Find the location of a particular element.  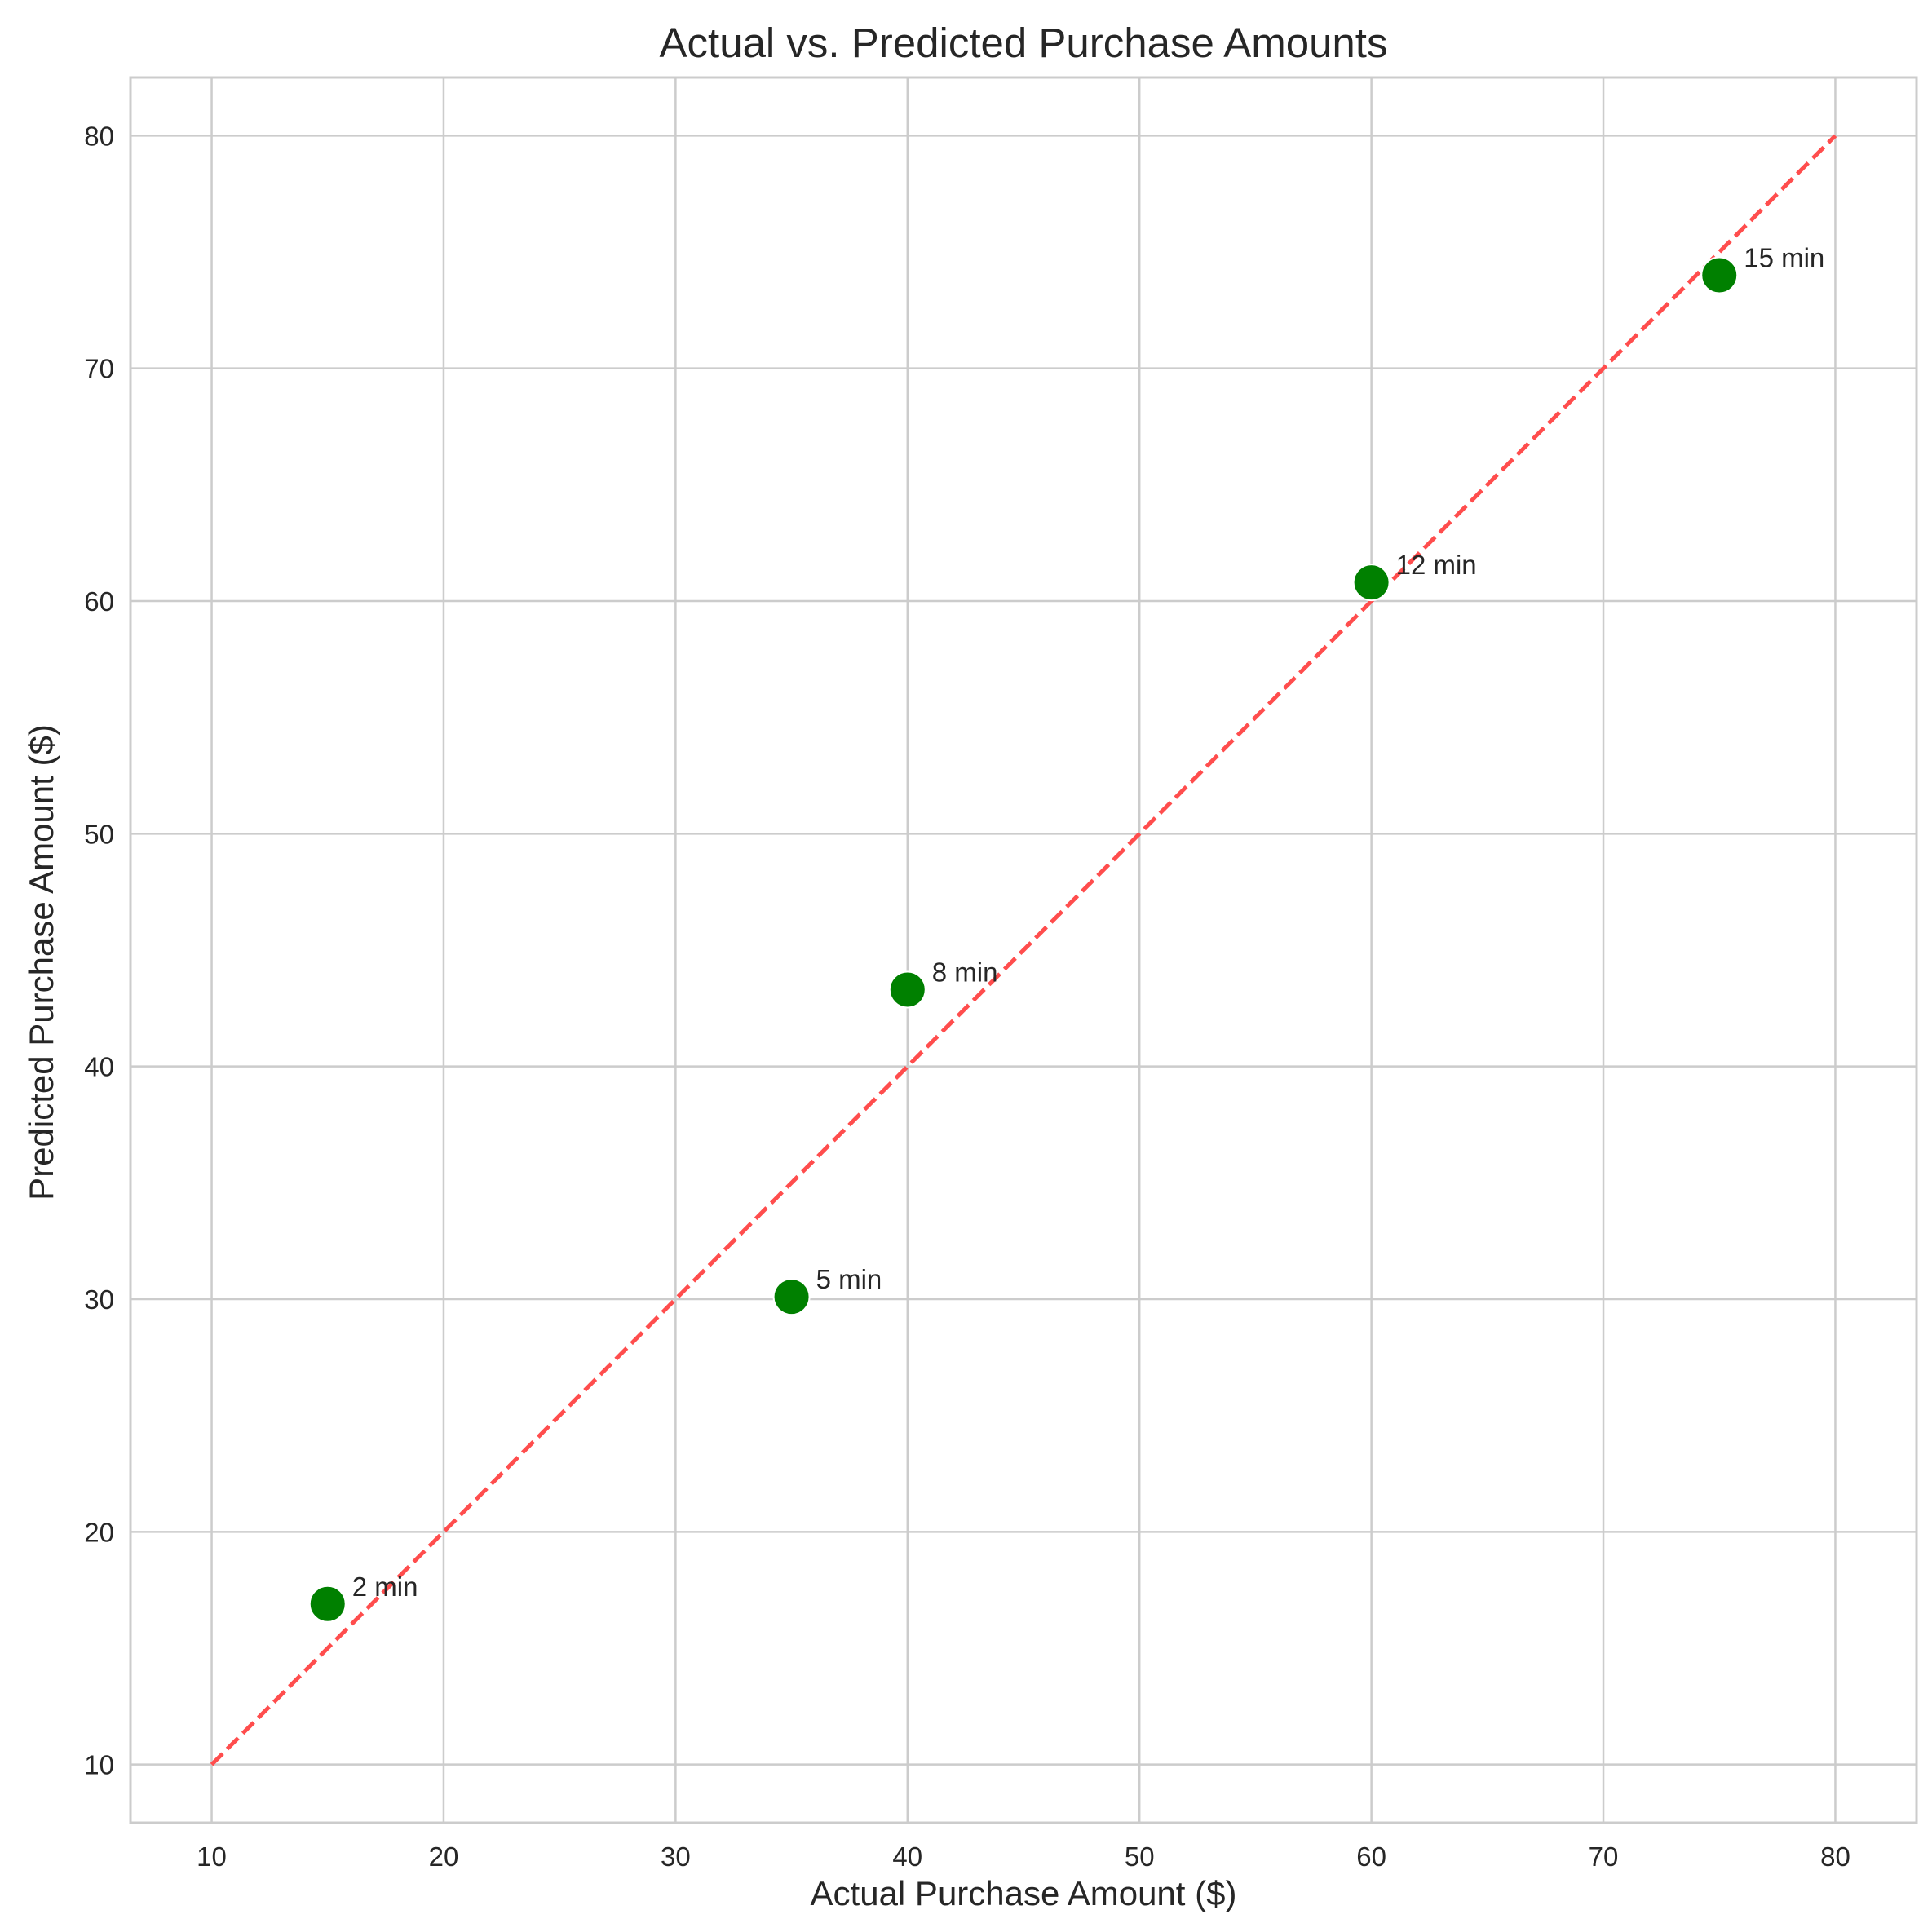

x-tick-label: 80 is located at coordinates (1835, 1856).